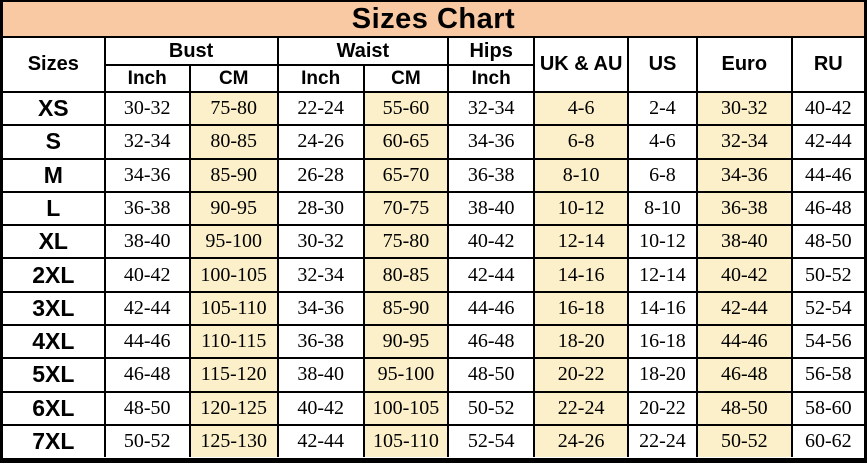  What do you see at coordinates (491, 275) in the screenshot?
I see `cell-hips-inch: 42-44` at bounding box center [491, 275].